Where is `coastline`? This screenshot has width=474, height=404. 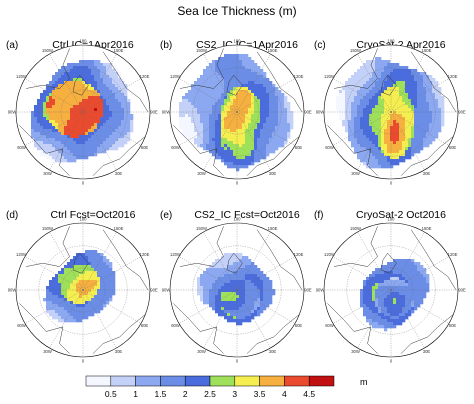 coastline is located at coordinates (84, 290).